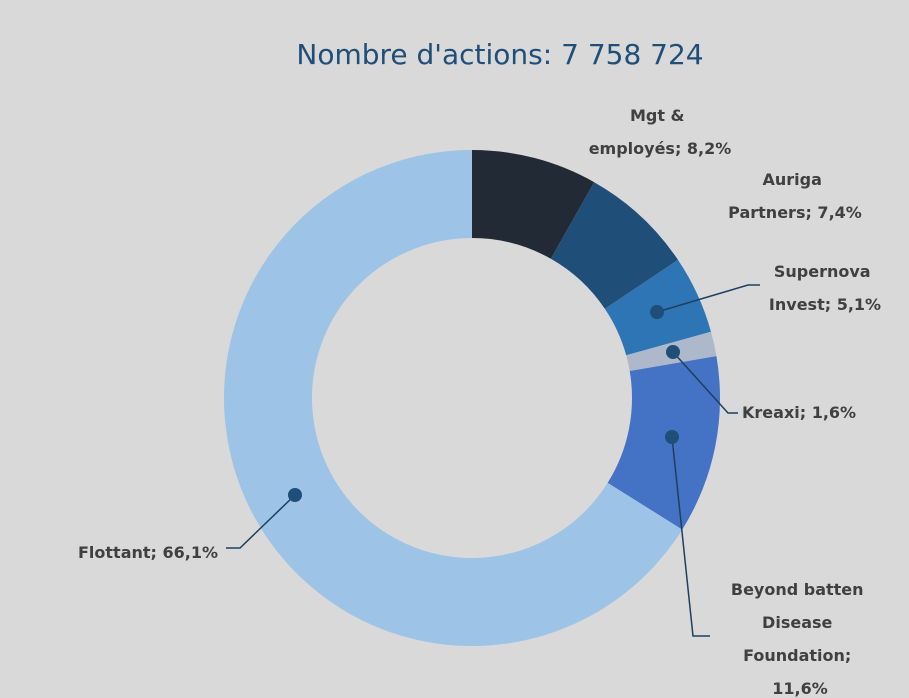 Image resolution: width=909 pixels, height=698 pixels. I want to click on label-line: Kreaxi; 1,6%, so click(799, 412).